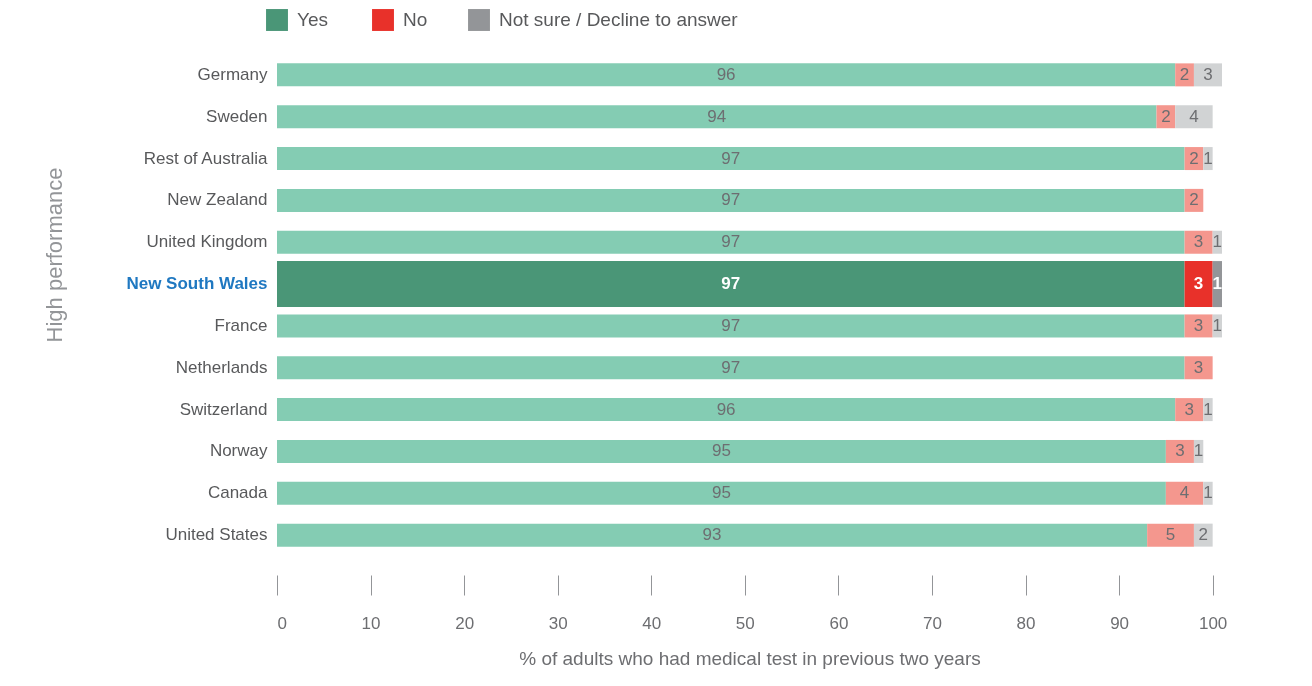 The image size is (1312, 686). What do you see at coordinates (282, 623) in the screenshot?
I see `x-tick-label: 0` at bounding box center [282, 623].